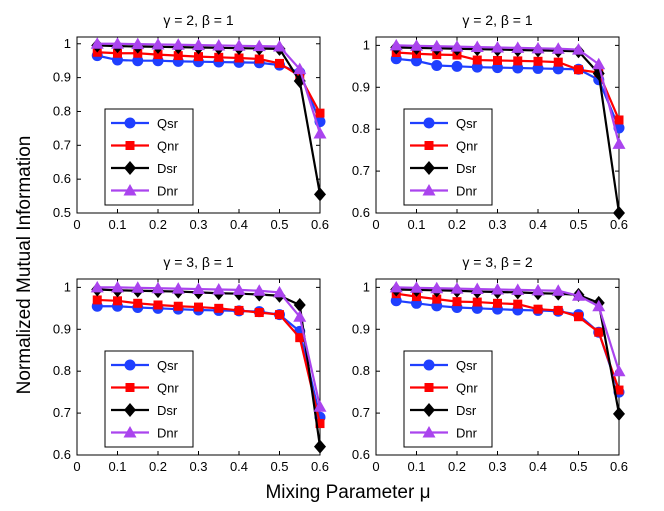 The height and width of the screenshot is (511, 664). What do you see at coordinates (62, 110) in the screenshot?
I see `y-tick-label: 0.8` at bounding box center [62, 110].